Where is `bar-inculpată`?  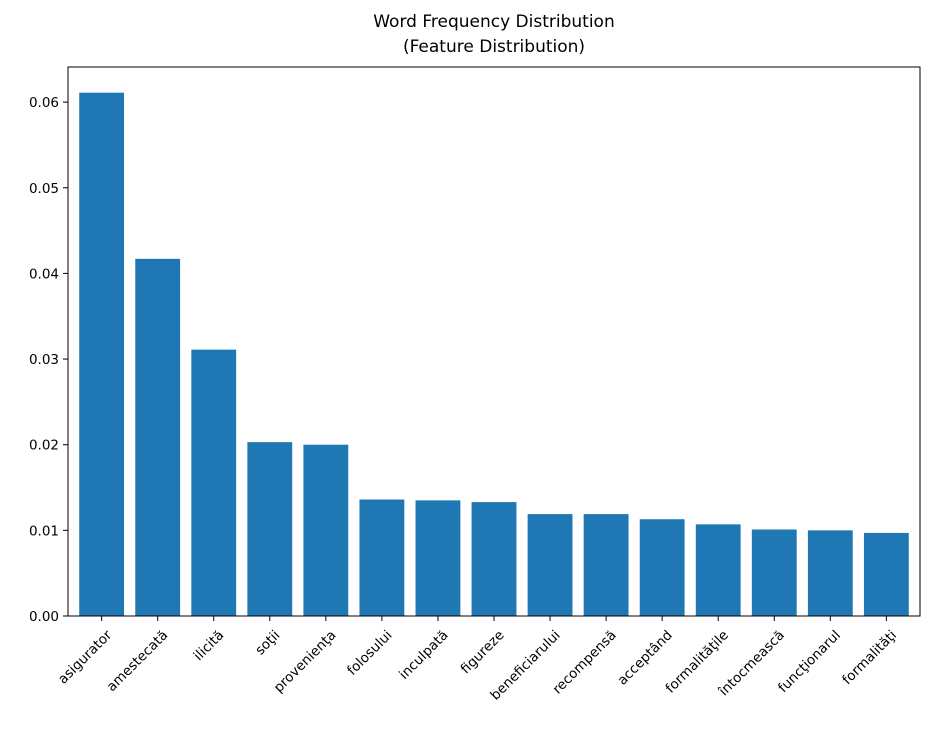 bar-inculpată is located at coordinates (438, 558).